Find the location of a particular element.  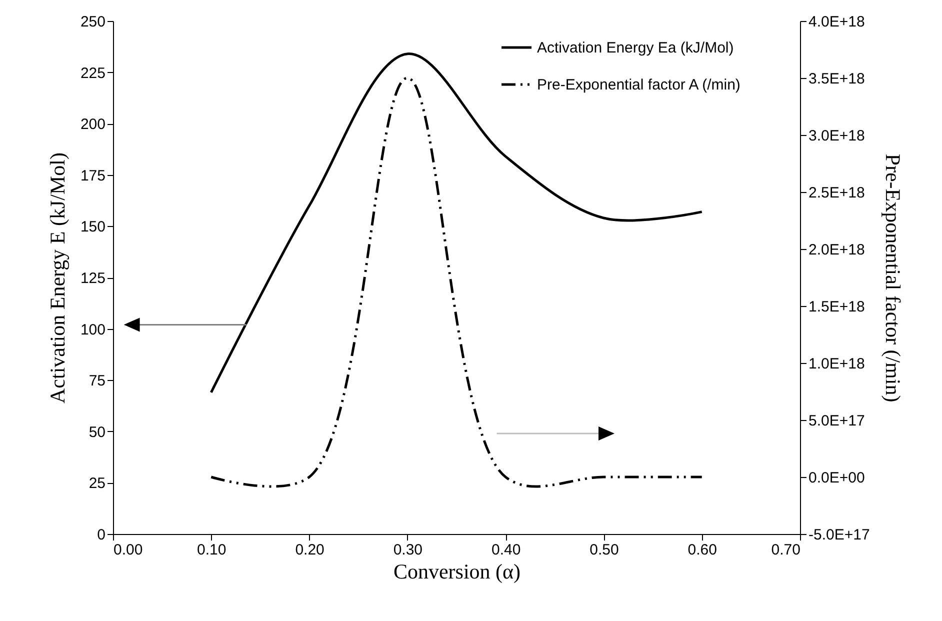

y2-tick-label: 3.0E+18 is located at coordinates (836, 136).